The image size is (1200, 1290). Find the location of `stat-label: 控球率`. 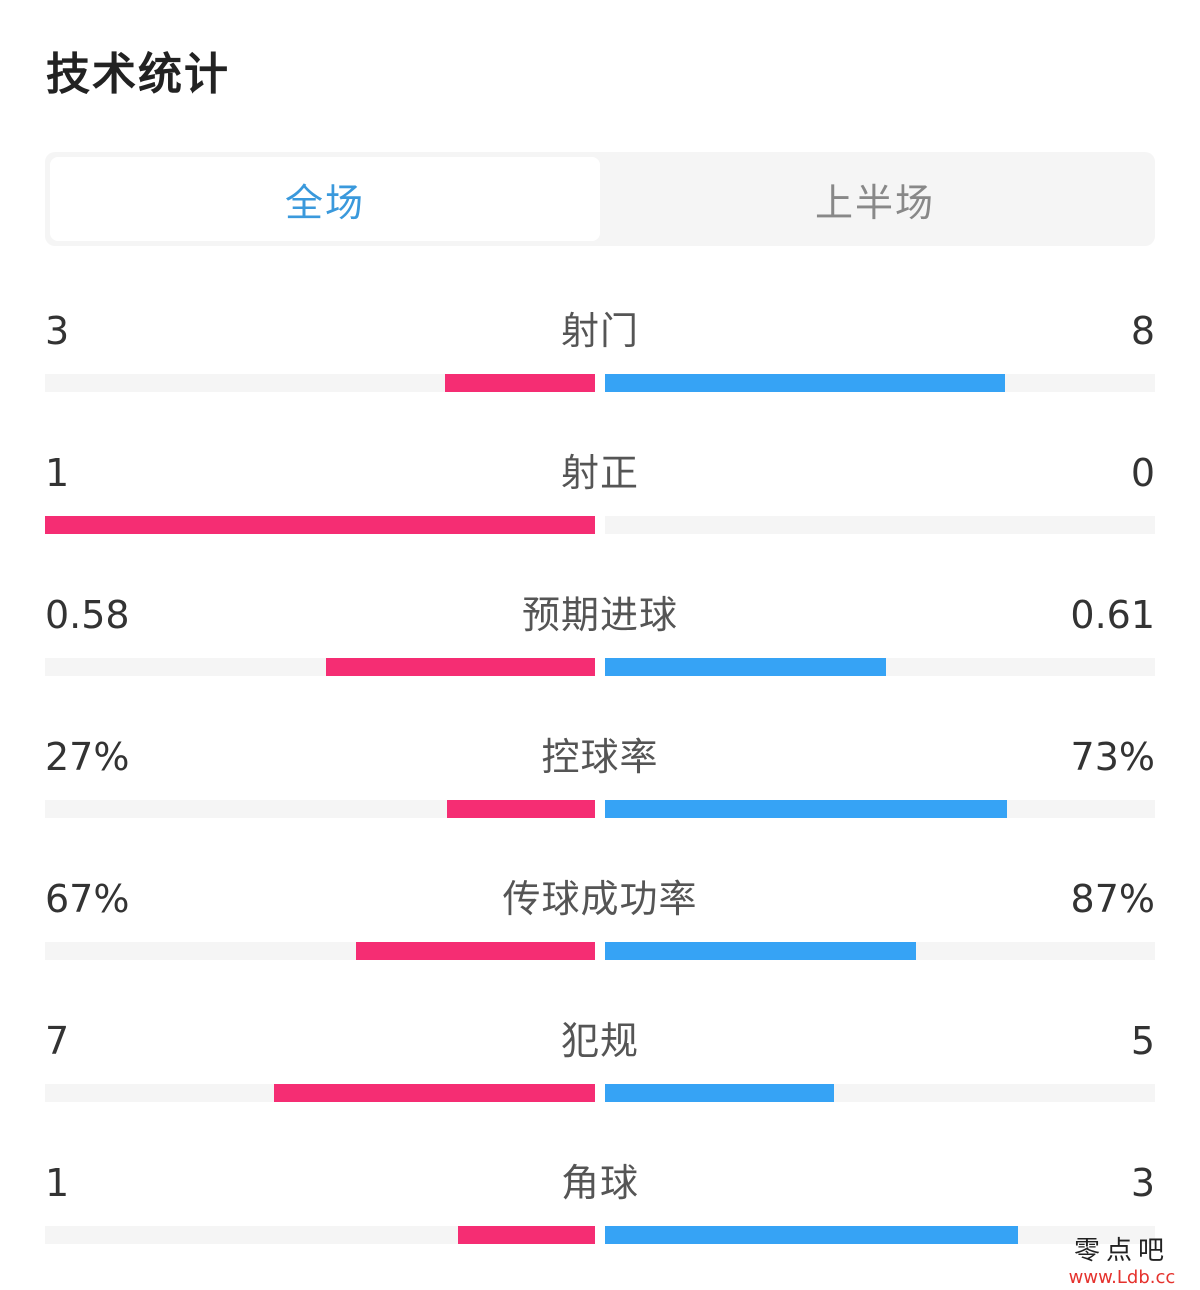

stat-label: 控球率 is located at coordinates (600, 757).